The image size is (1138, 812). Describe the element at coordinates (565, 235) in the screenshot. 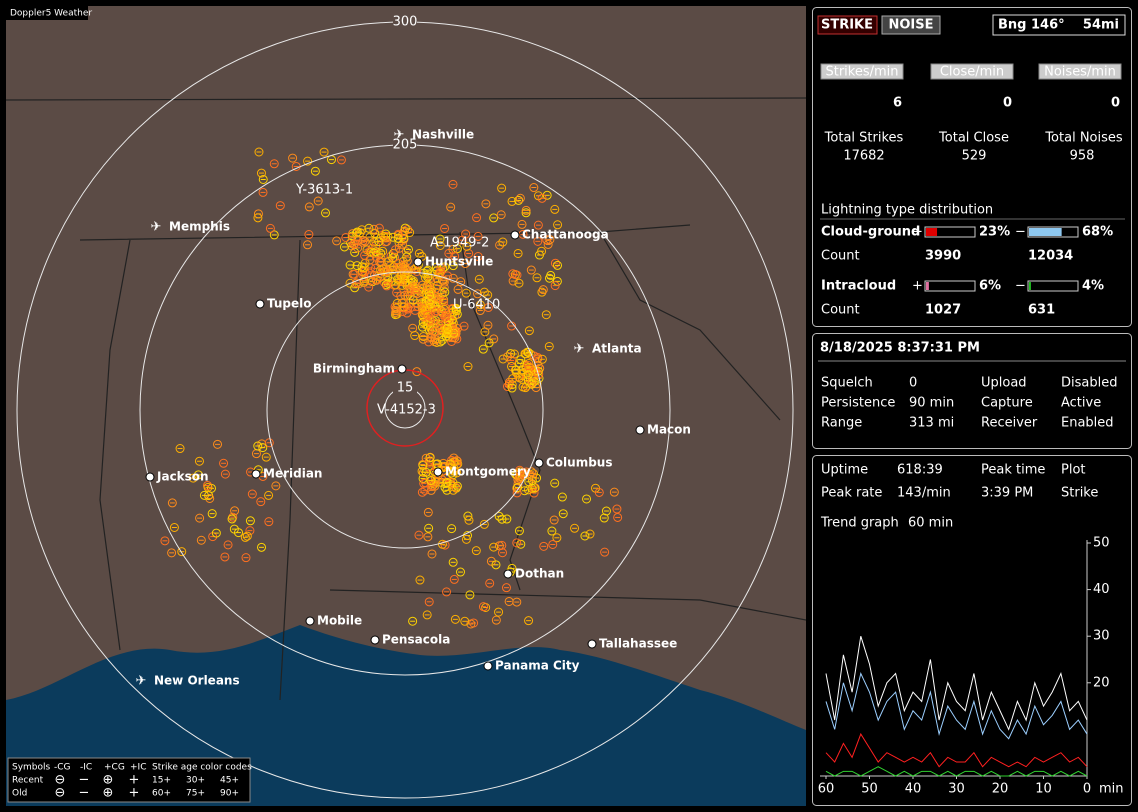

I see `city-label: Chattanooga` at that location.